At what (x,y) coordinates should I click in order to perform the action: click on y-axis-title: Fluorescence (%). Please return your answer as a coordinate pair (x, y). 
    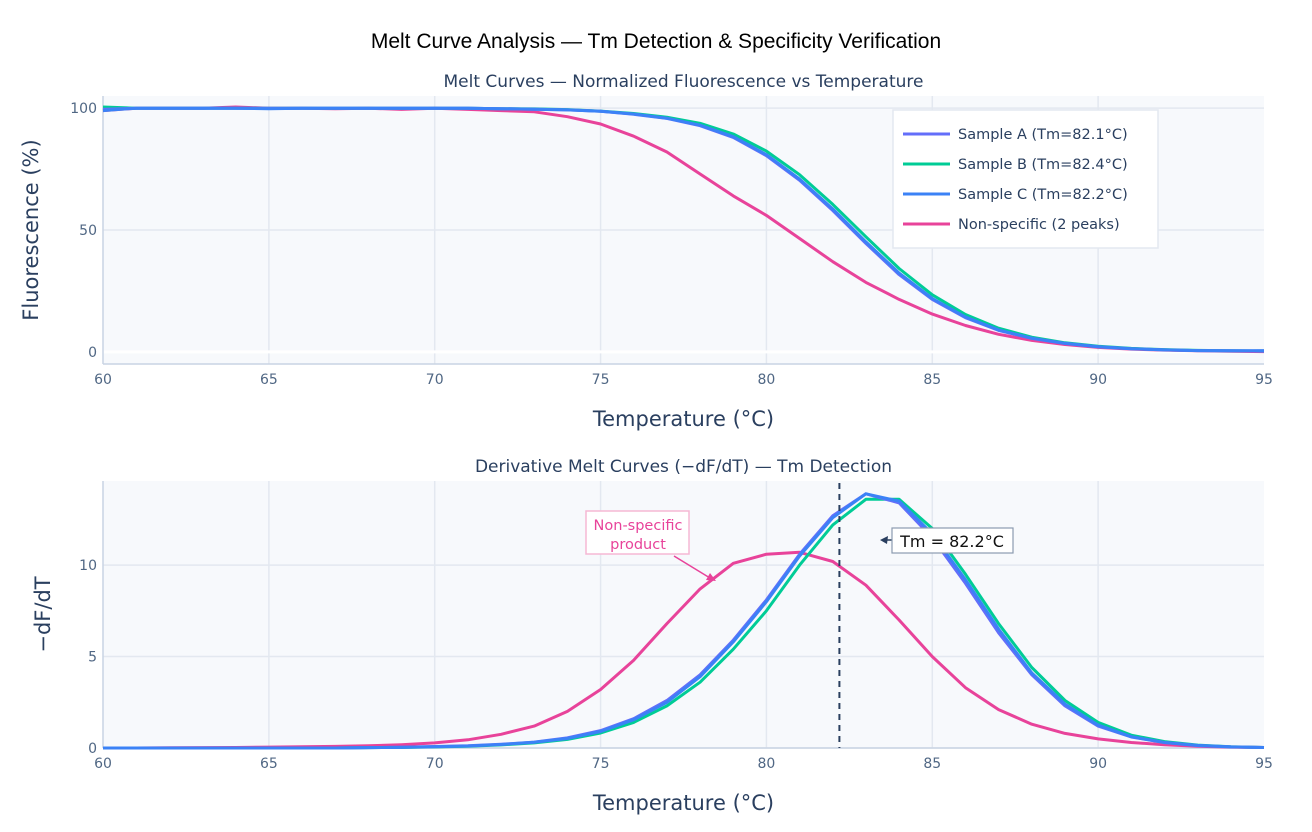
    Looking at the image, I should click on (31, 229).